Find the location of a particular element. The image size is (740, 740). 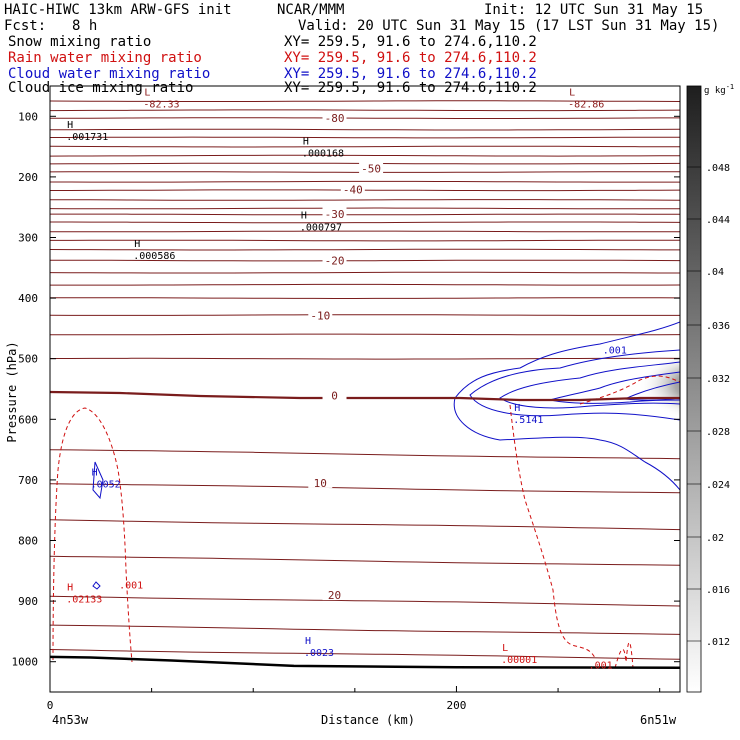

x-tick-label: 200 is located at coordinates (457, 705).